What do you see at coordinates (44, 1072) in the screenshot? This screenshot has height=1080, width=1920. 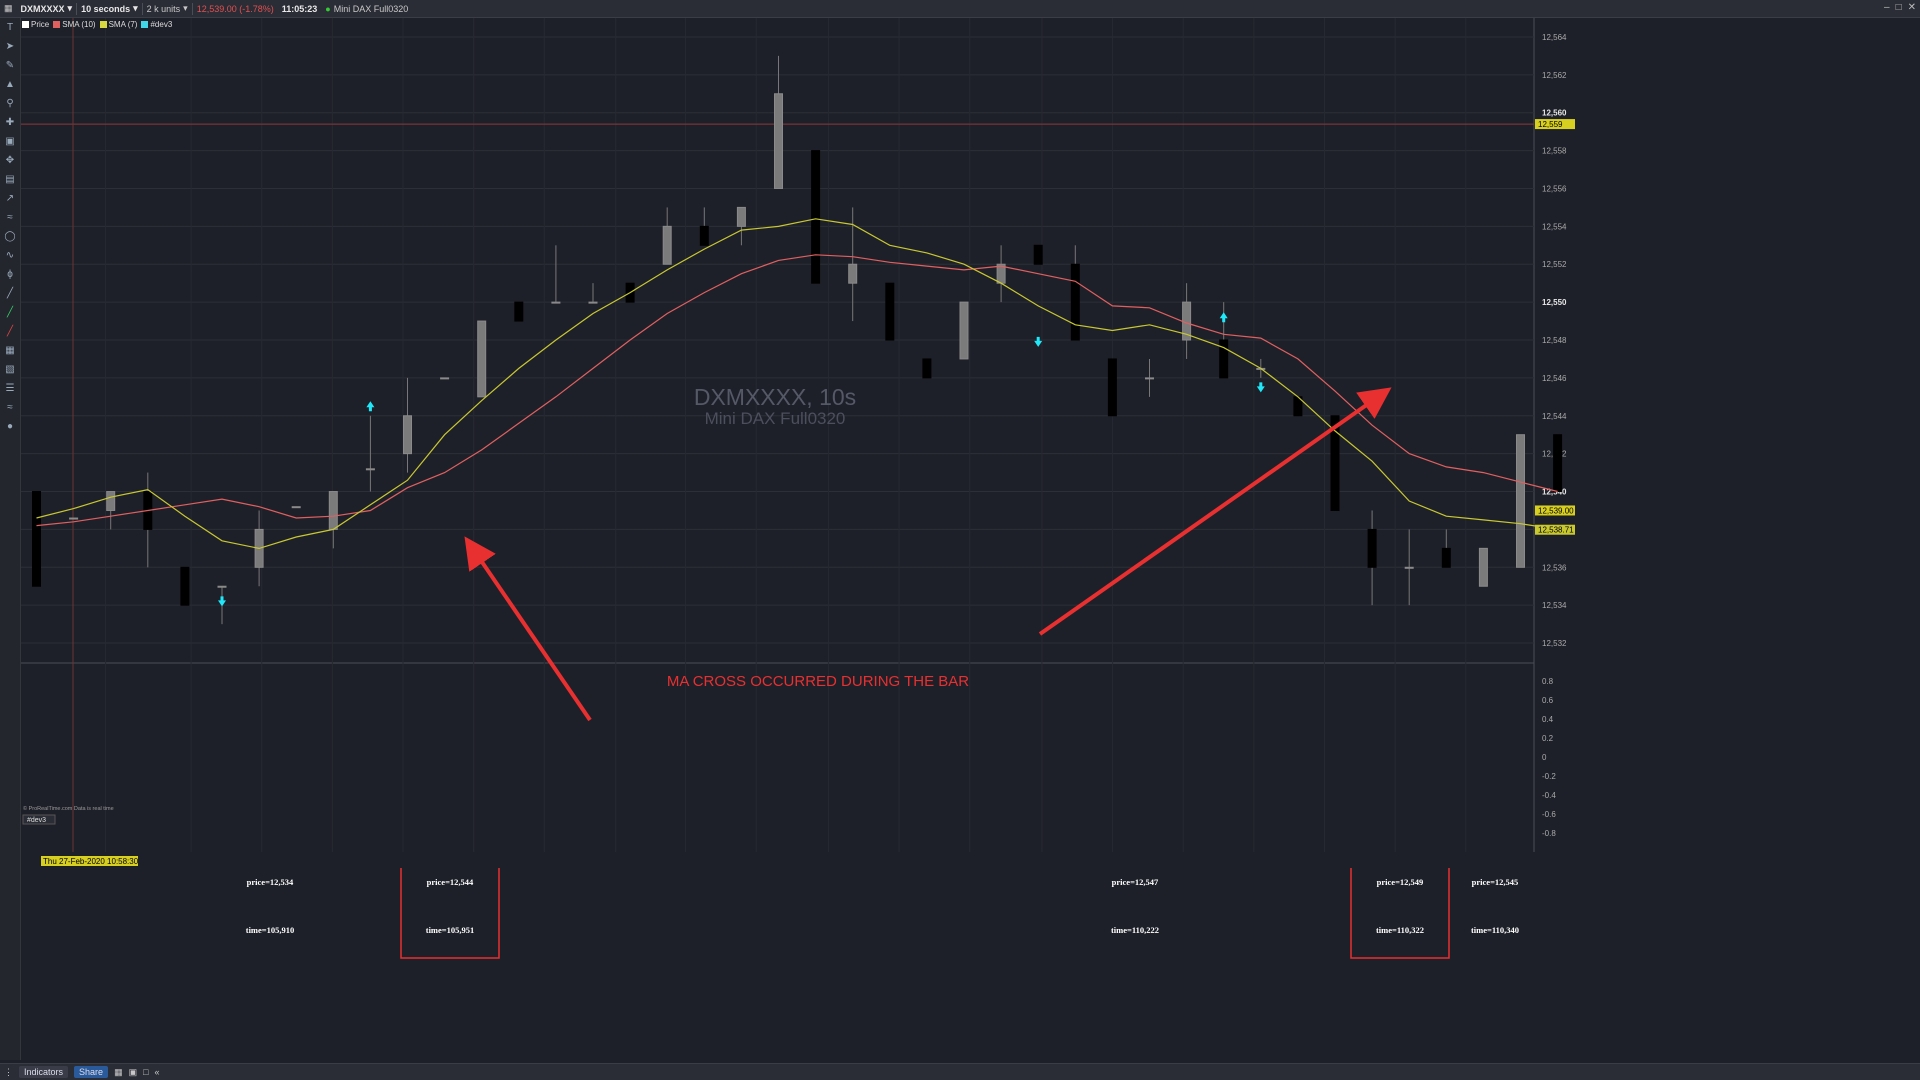 I see `indicators-button: Indicators` at bounding box center [44, 1072].